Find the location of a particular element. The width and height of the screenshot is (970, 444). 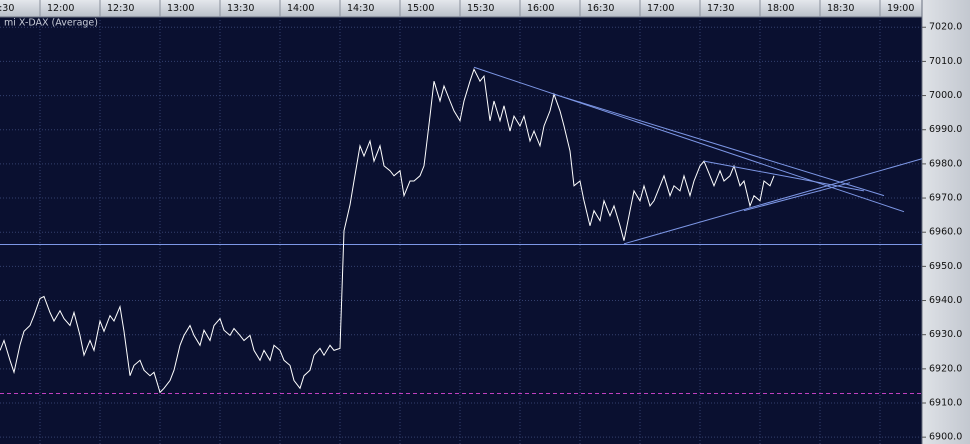

value-axis-bar is located at coordinates (946, 222).